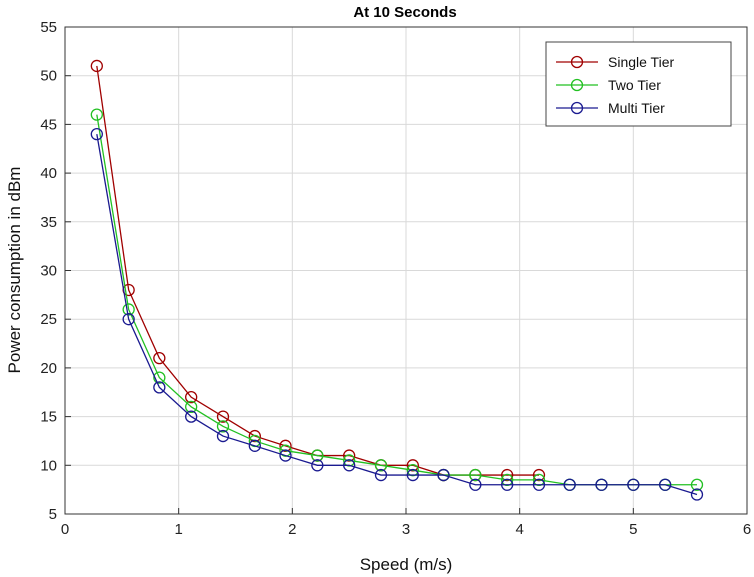 This screenshot has height=577, width=754. Describe the element at coordinates (404, 12) in the screenshot. I see `chart-title: At 10 Seconds` at that location.